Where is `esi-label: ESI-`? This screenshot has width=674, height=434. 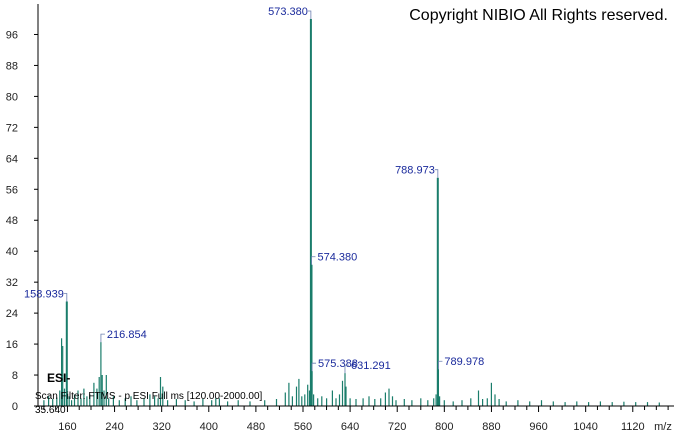 esi-label: ESI- is located at coordinates (58, 378).